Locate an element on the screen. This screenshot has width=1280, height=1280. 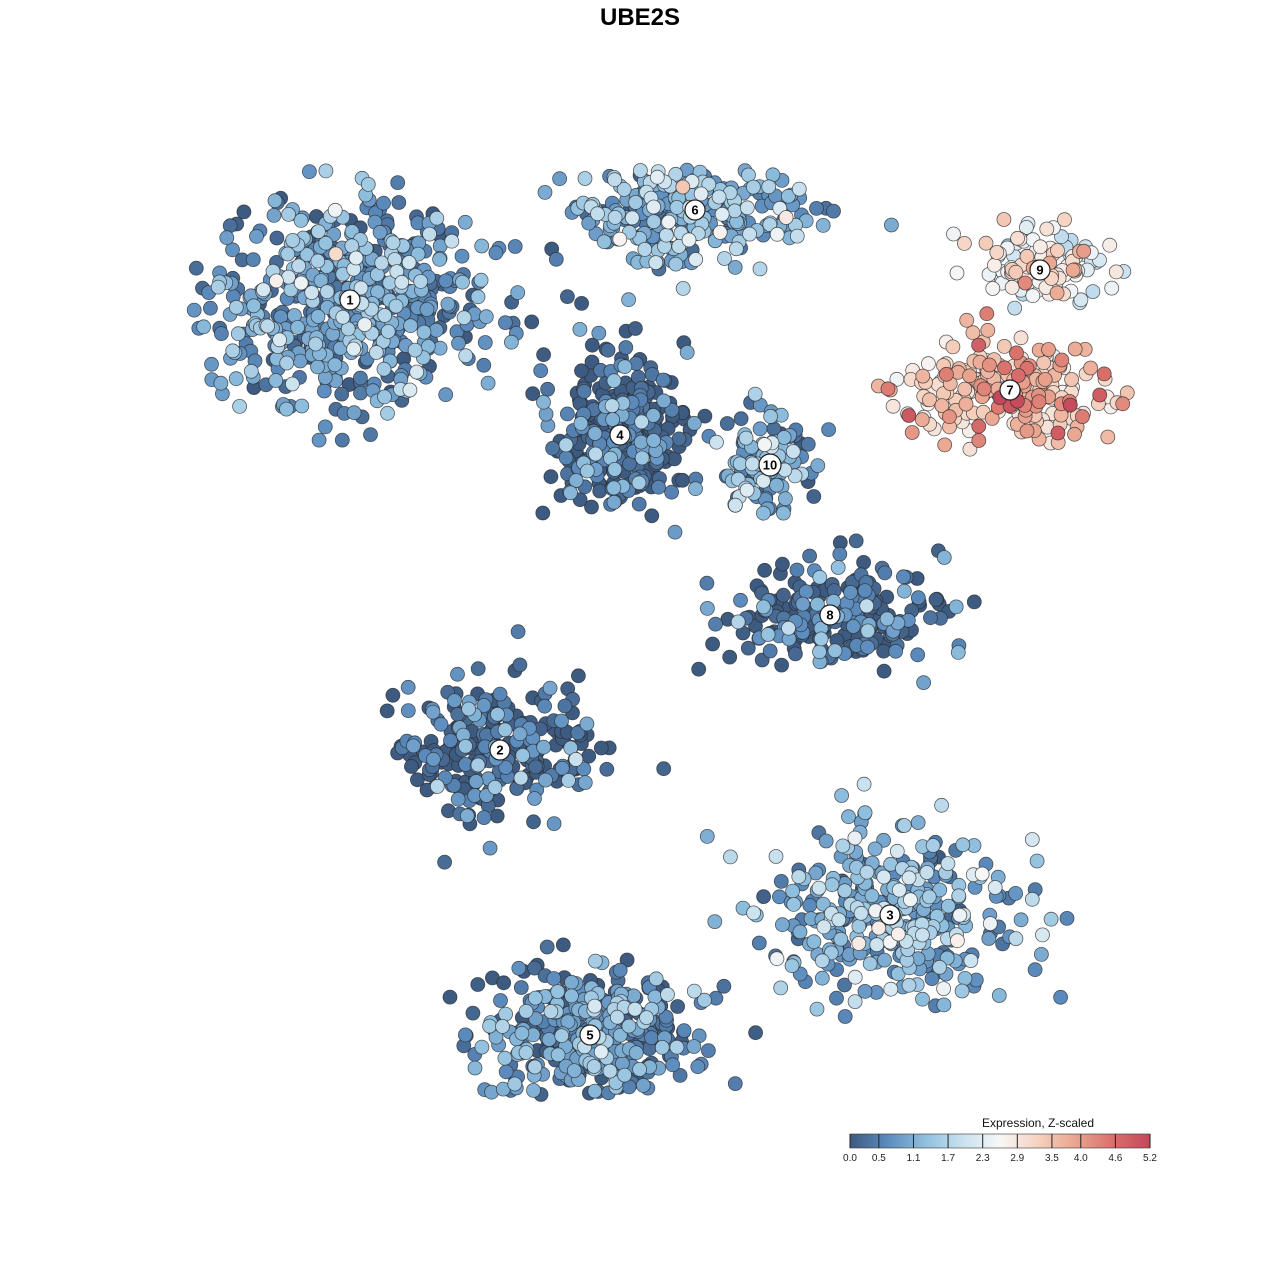
cluster-label-8: 8 is located at coordinates (830, 615).